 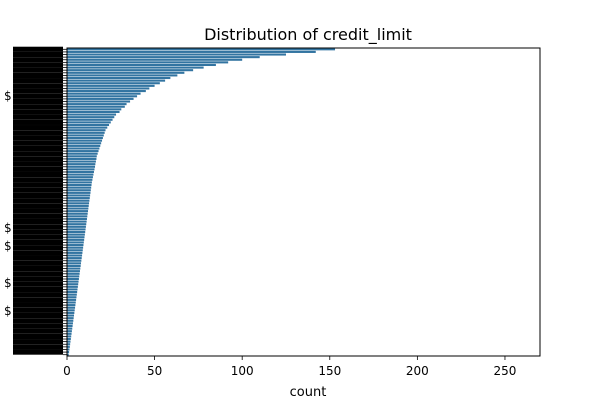 What do you see at coordinates (34, 201) in the screenshot?
I see `y-tick-labels: $ $ $ $ $` at bounding box center [34, 201].